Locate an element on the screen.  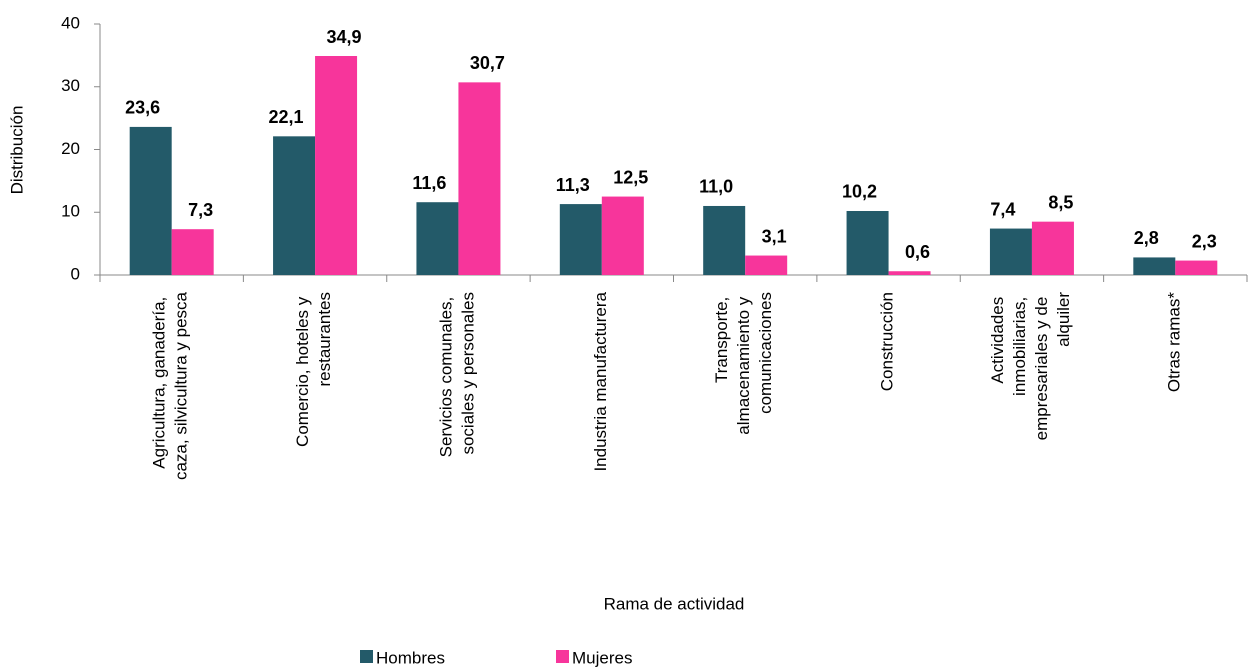
y-tick-label: 10 is located at coordinates (70, 211).